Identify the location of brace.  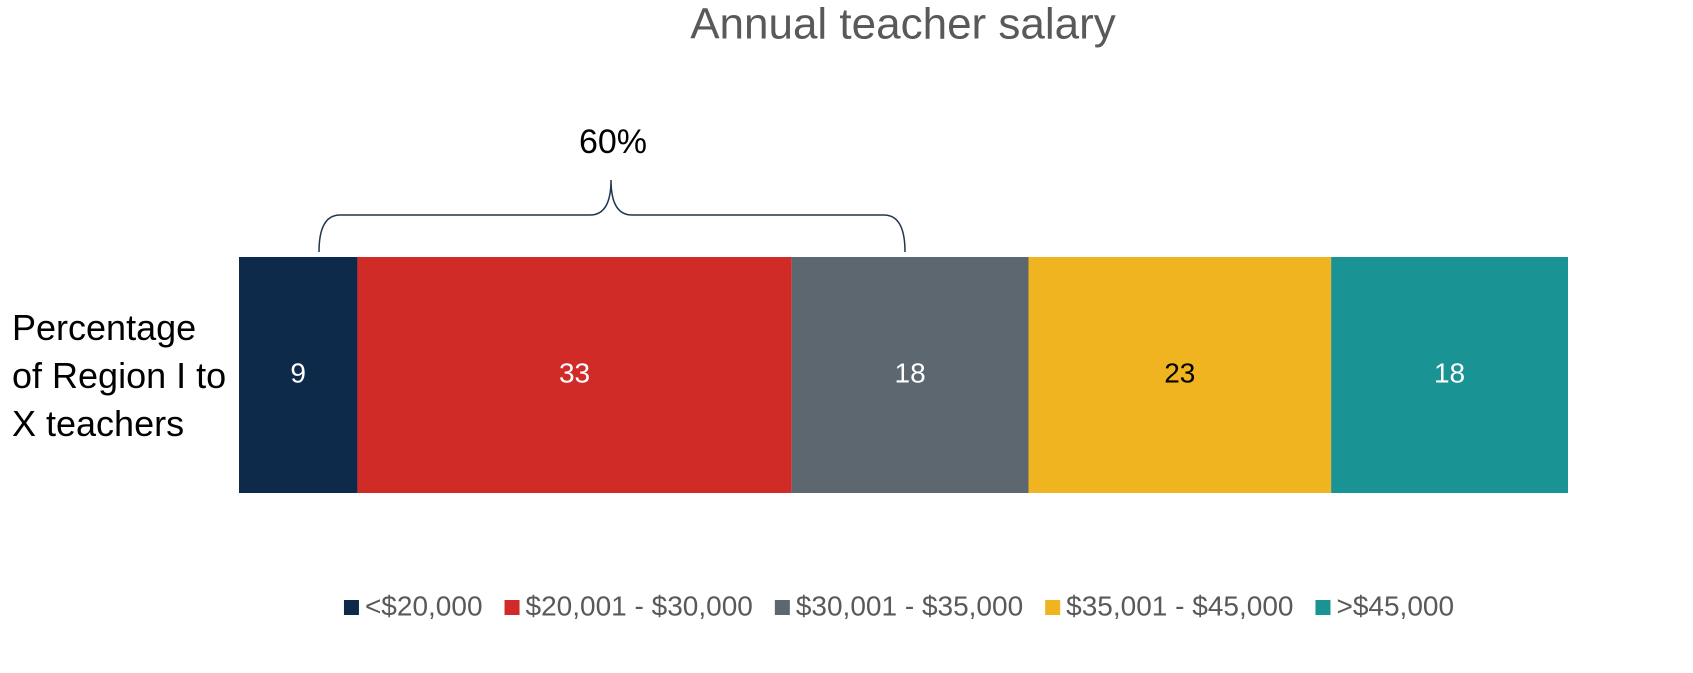
(612, 216).